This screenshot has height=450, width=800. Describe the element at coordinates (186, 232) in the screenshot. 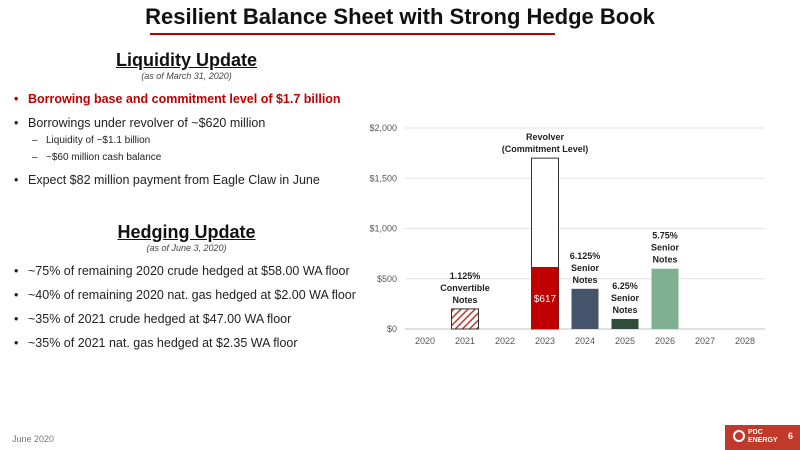

I see `hedging-heading: Hedging Update` at that location.